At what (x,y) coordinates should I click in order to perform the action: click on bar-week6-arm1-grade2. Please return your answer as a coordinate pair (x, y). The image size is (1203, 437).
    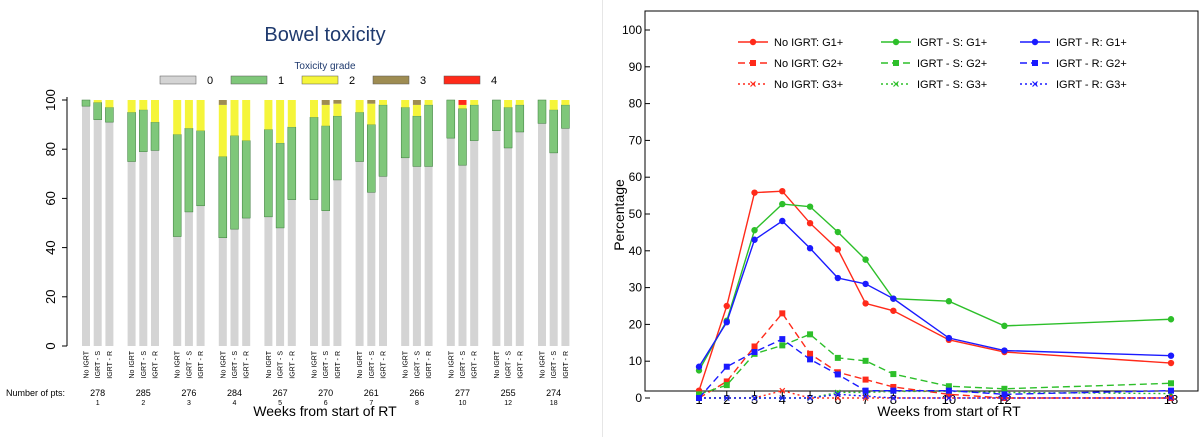
    Looking at the image, I should click on (325, 115).